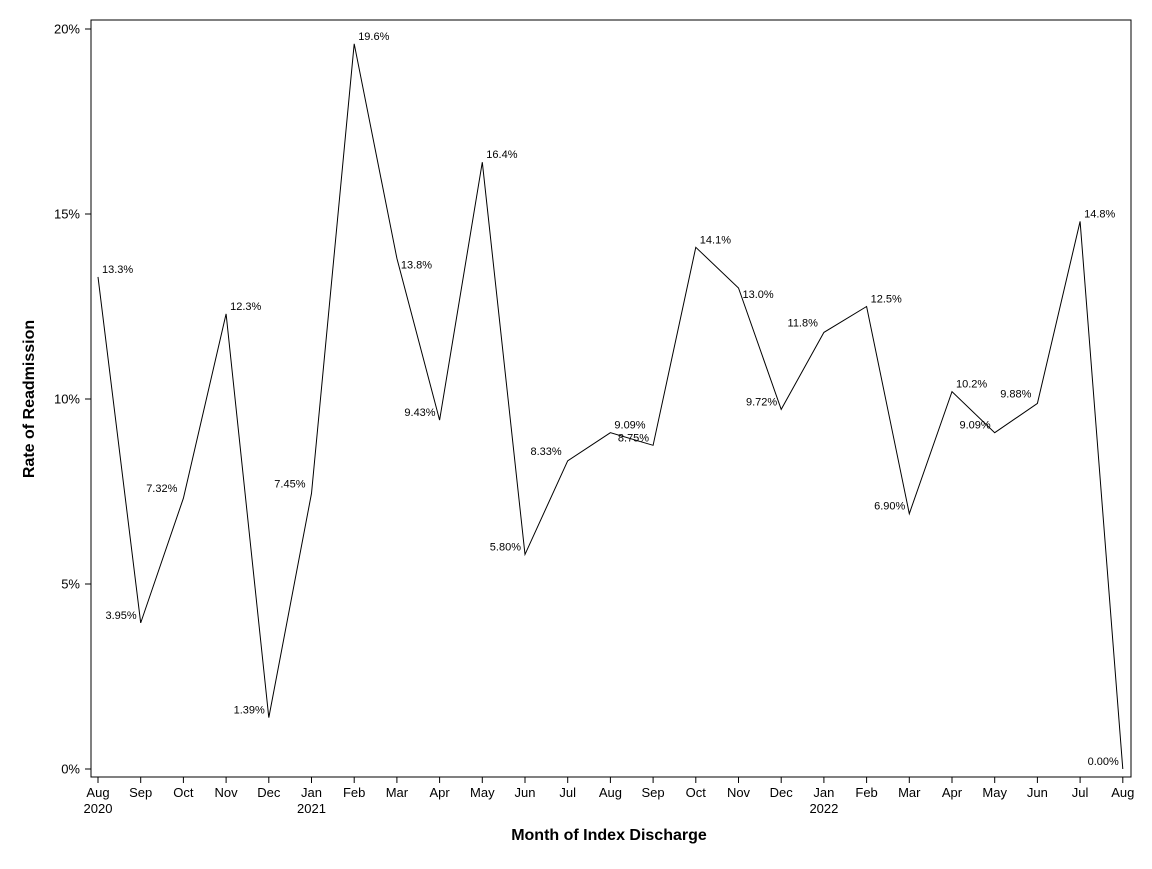  Describe the element at coordinates (1015, 394) in the screenshot. I see `data-label: 9.88%` at that location.